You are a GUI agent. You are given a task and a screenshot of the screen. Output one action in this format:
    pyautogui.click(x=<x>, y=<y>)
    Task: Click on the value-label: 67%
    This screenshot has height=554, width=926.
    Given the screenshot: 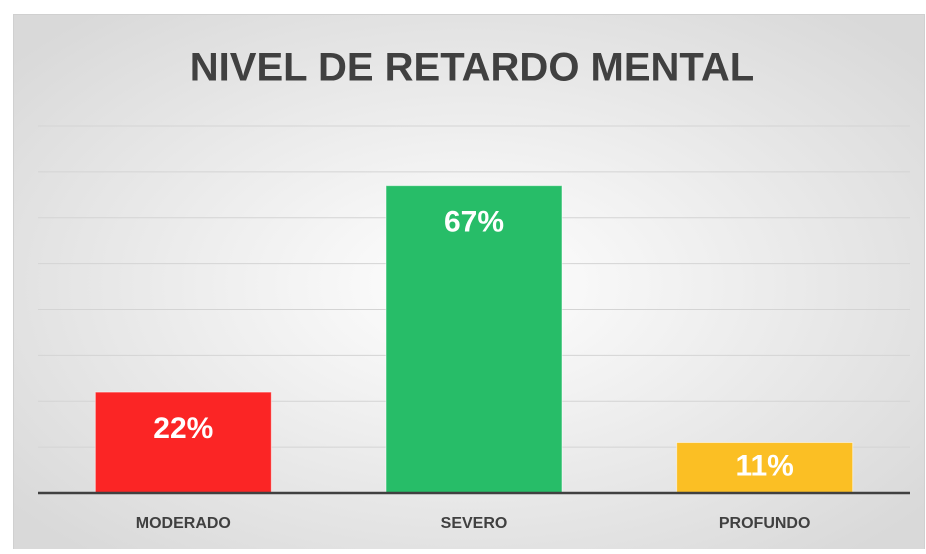 What is the action you would take?
    pyautogui.click(x=474, y=222)
    